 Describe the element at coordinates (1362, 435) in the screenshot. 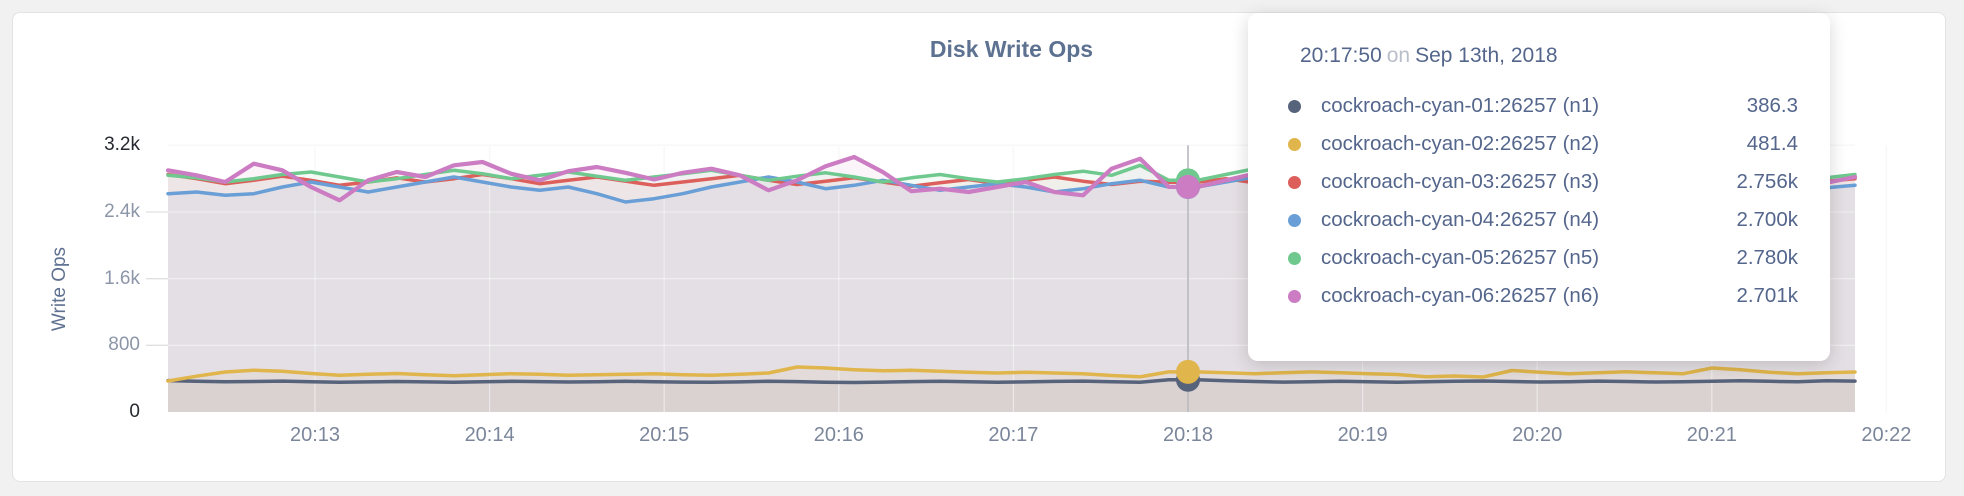

I see `x-tick-label: 20:19` at that location.